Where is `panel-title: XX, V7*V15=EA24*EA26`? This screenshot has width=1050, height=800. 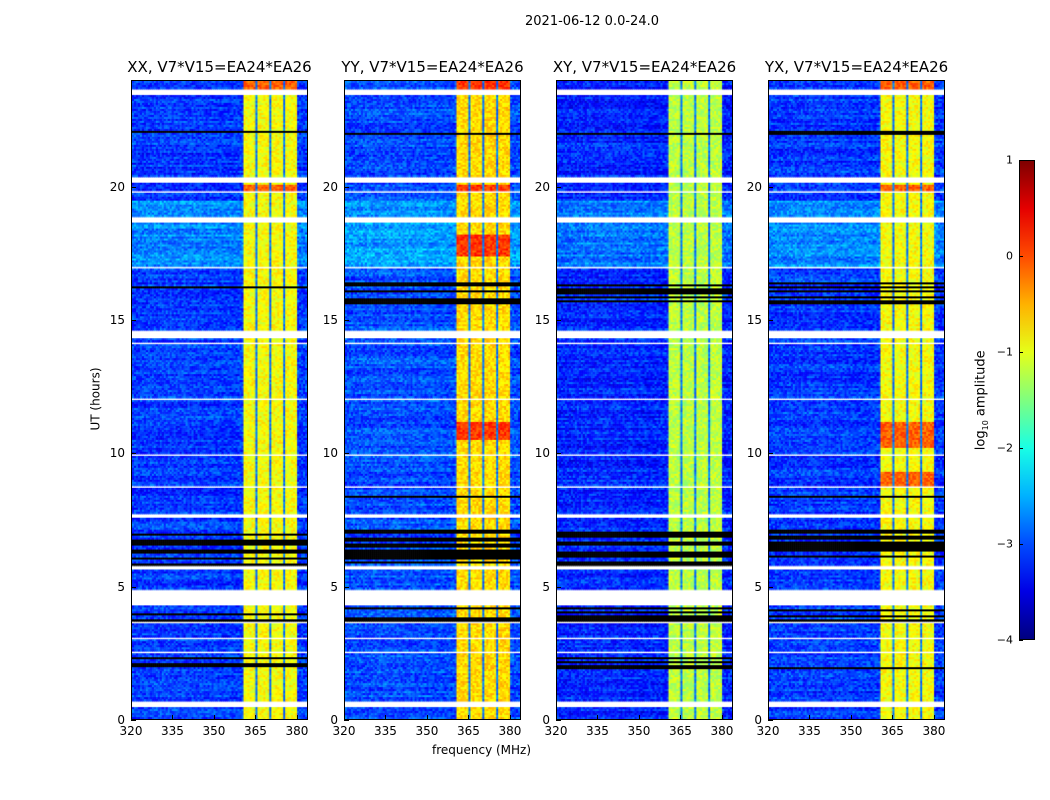 panel-title: XX, V7*V15=EA24*EA26 is located at coordinates (219, 67).